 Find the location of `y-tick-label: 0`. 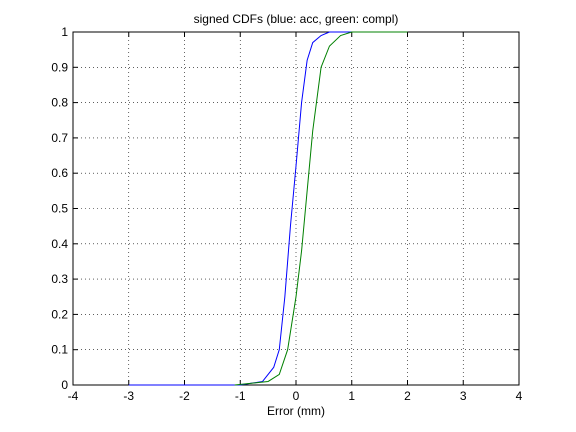

y-tick-label: 0 is located at coordinates (64, 385).